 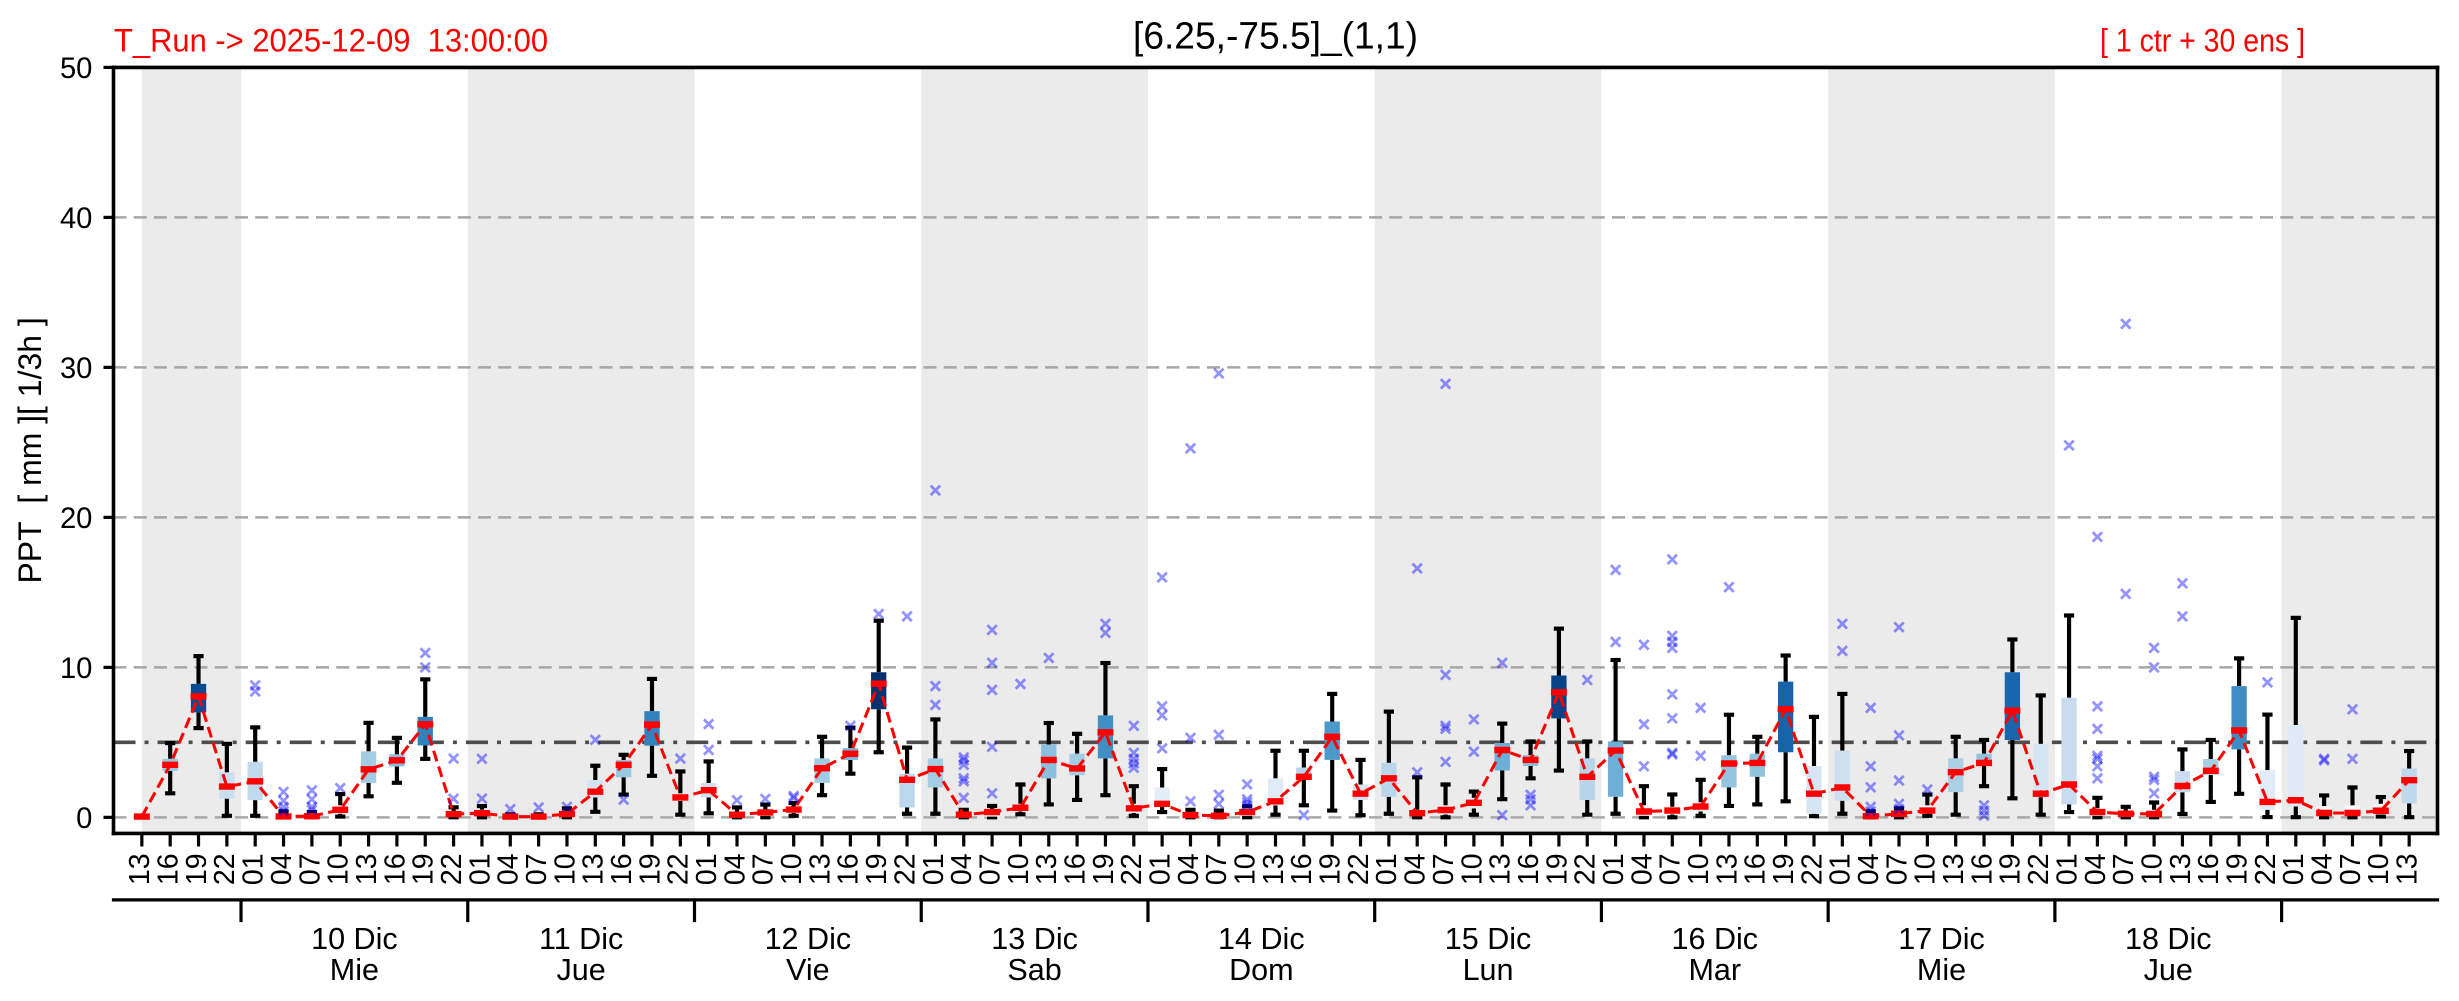 I want to click on svg-text: Lun, so click(x=1488, y=970).